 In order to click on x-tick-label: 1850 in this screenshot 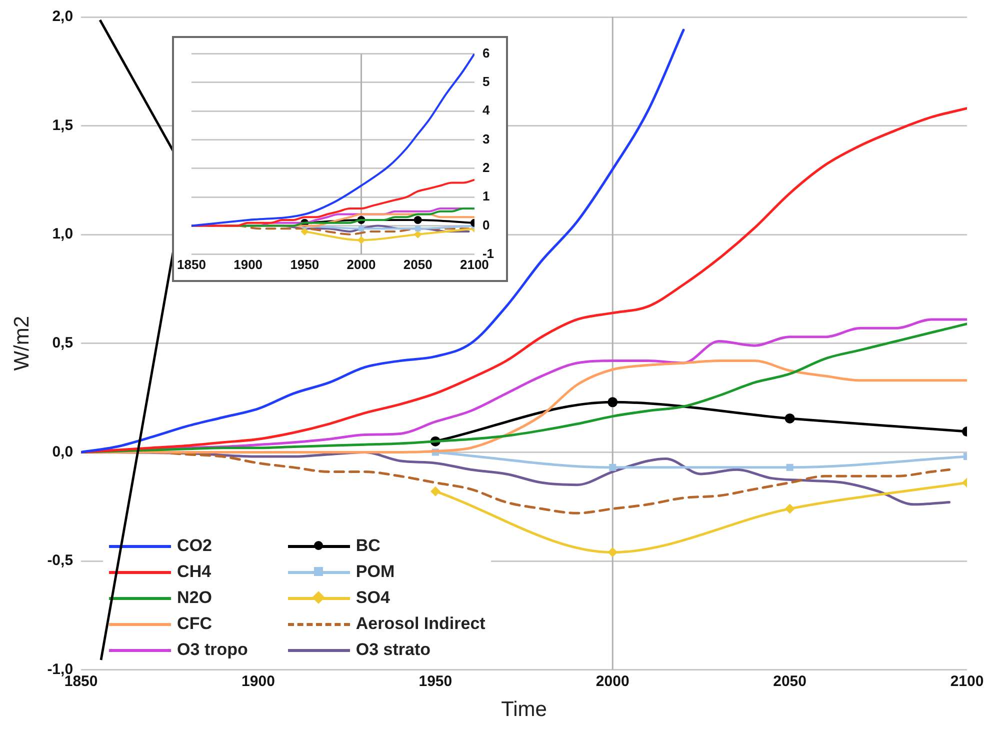, I will do `click(191, 264)`.